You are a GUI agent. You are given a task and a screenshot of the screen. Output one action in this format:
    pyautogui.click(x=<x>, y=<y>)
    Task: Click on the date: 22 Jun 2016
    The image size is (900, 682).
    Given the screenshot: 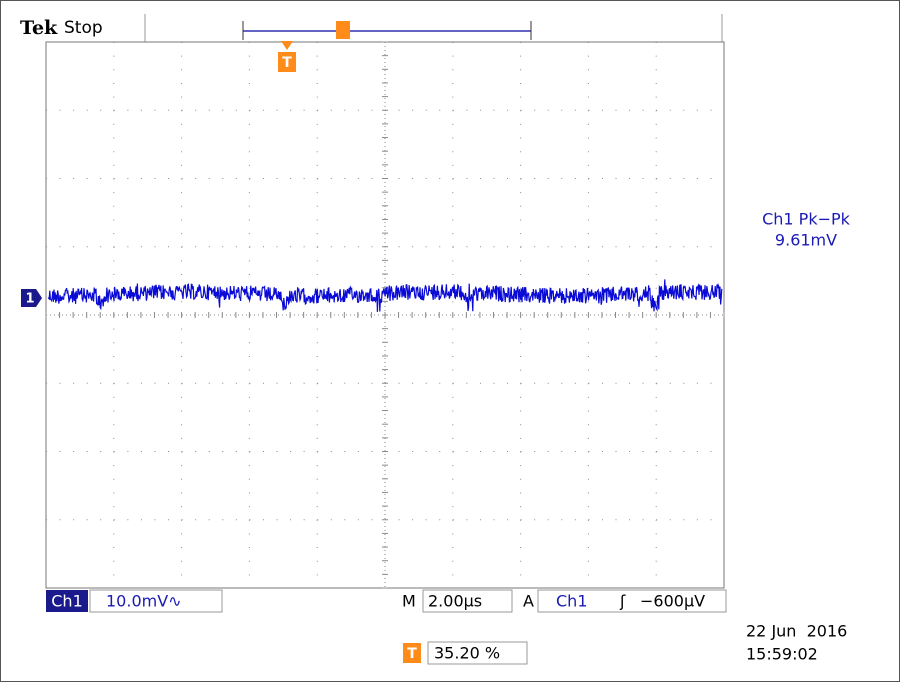 What is the action you would take?
    pyautogui.click(x=796, y=631)
    